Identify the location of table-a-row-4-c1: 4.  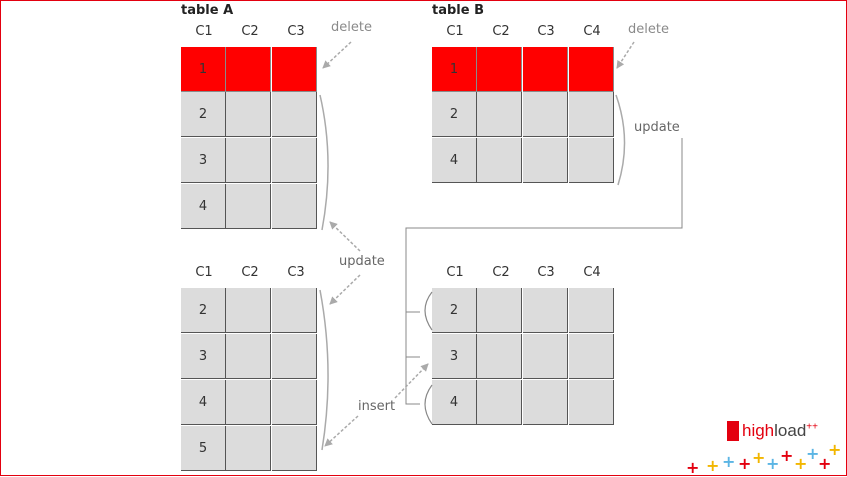
(203, 206).